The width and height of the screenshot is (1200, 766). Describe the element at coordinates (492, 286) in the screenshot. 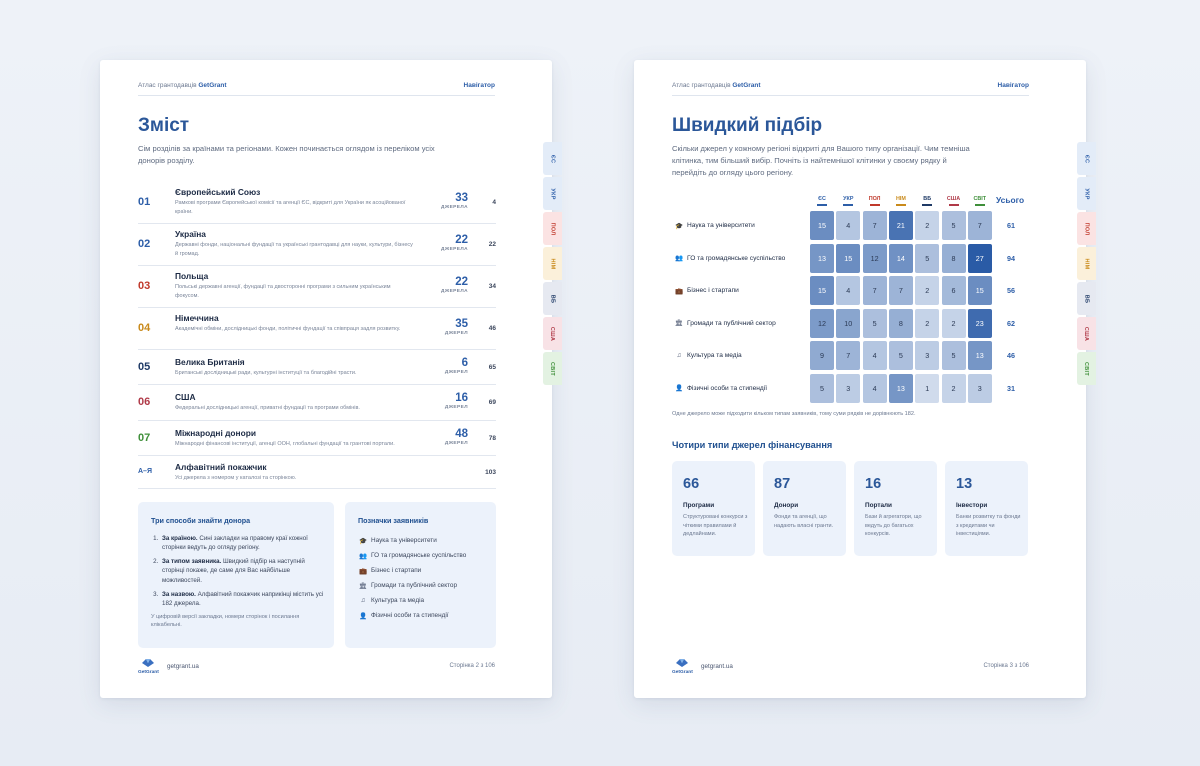

I see `toc-page-number: 34` at that location.